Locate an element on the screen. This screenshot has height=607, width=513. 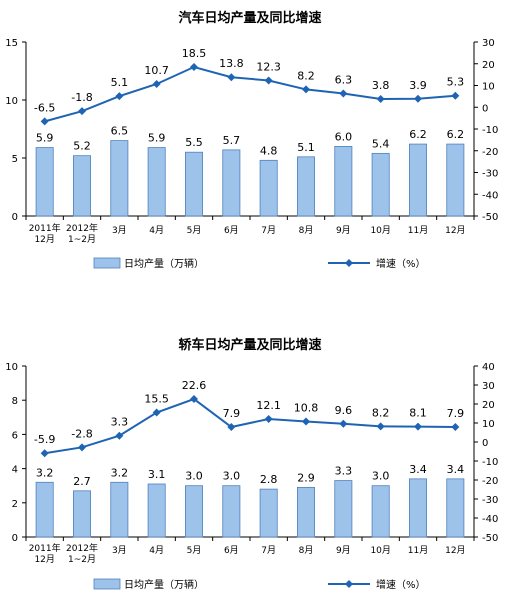
category-label: 7月 is located at coordinates (268, 230).